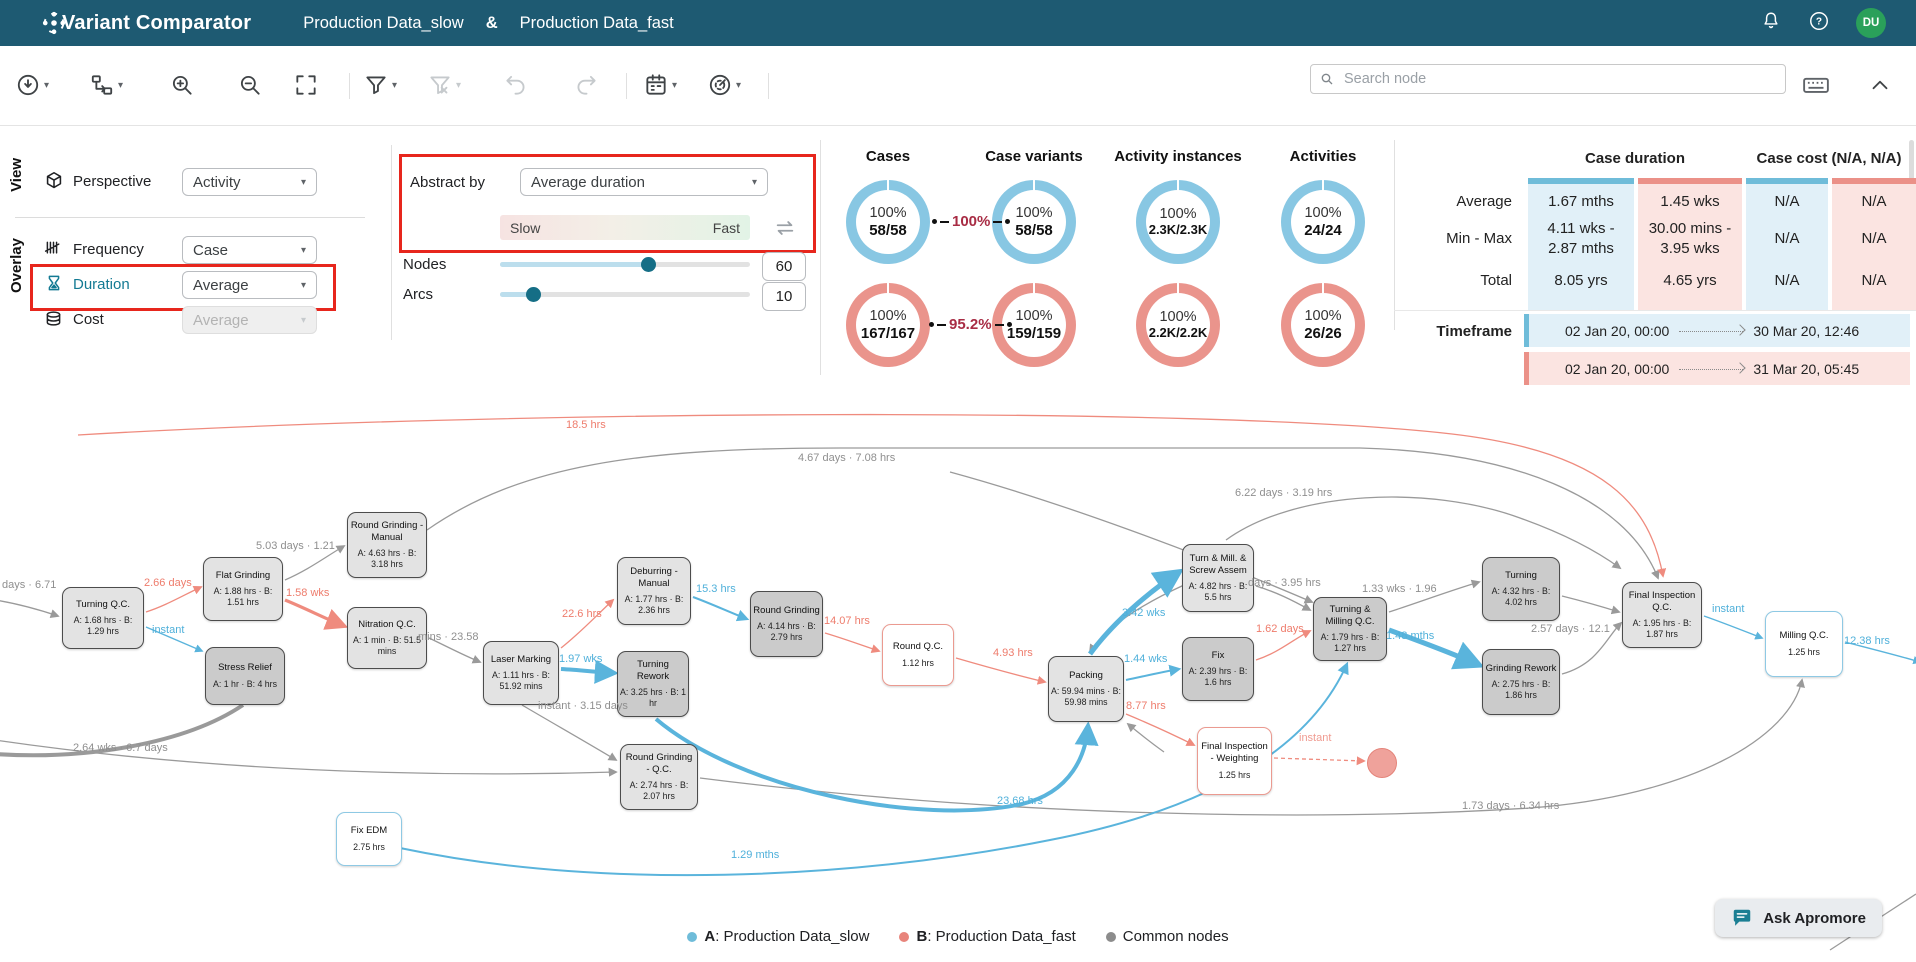 The height and width of the screenshot is (962, 1916). I want to click on edge-label: 5.03 days · 1.21, so click(295, 546).